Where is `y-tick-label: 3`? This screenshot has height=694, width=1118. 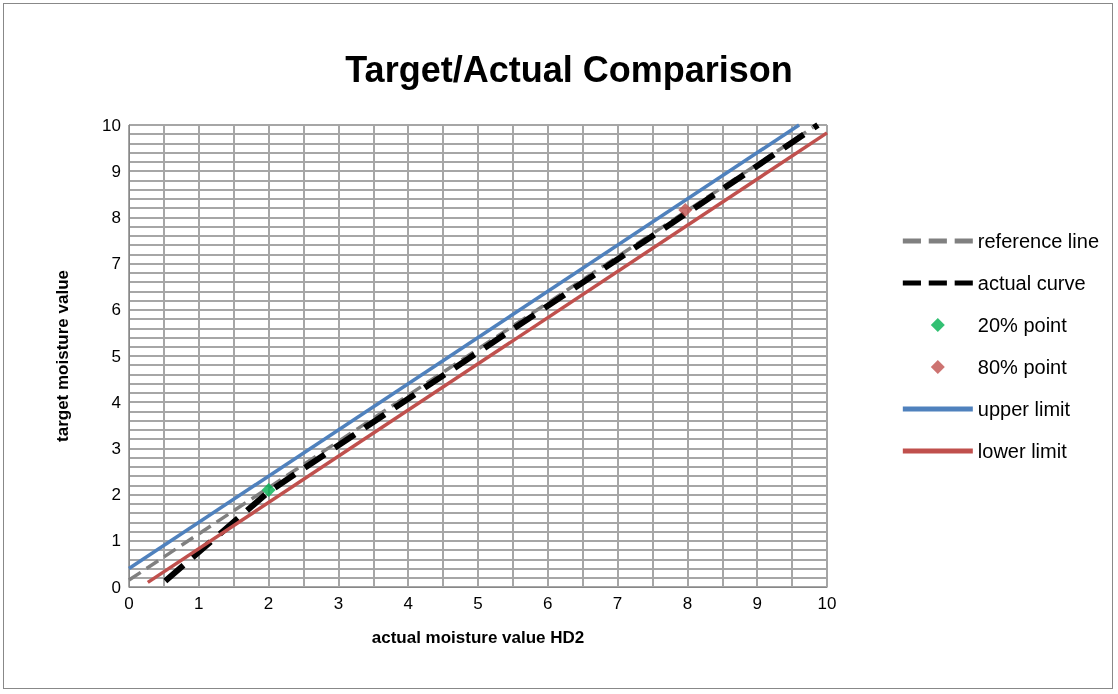
y-tick-label: 3 is located at coordinates (116, 448).